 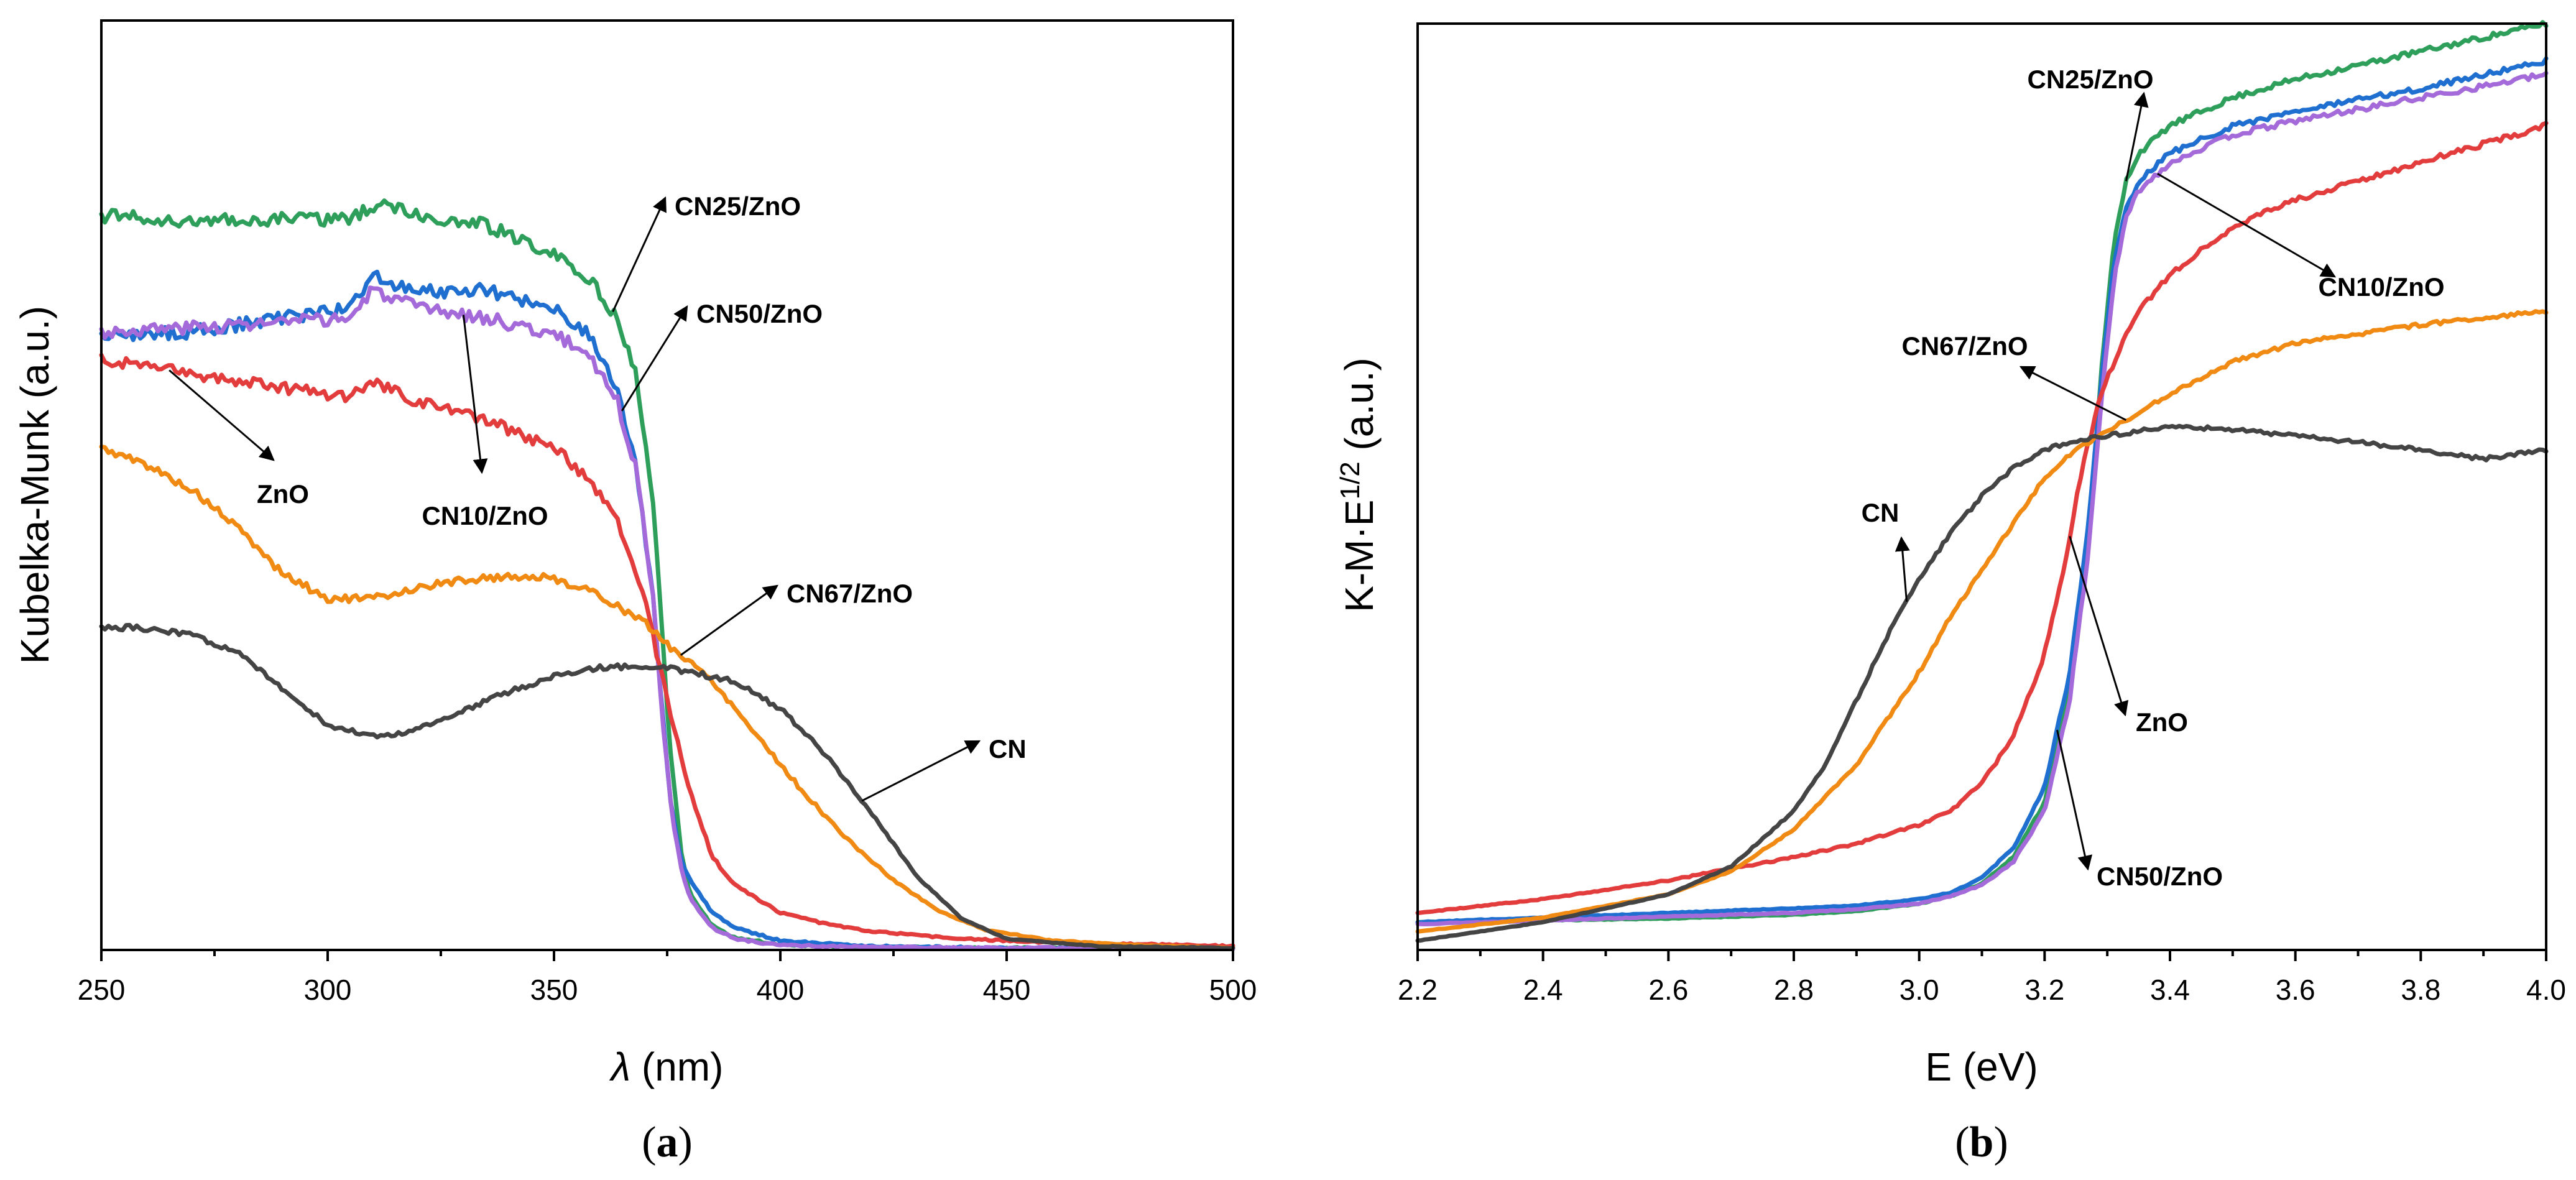 What do you see at coordinates (738, 206) in the screenshot?
I see `annotation-label-cn25-zno-a: CN25/ZnO` at bounding box center [738, 206].